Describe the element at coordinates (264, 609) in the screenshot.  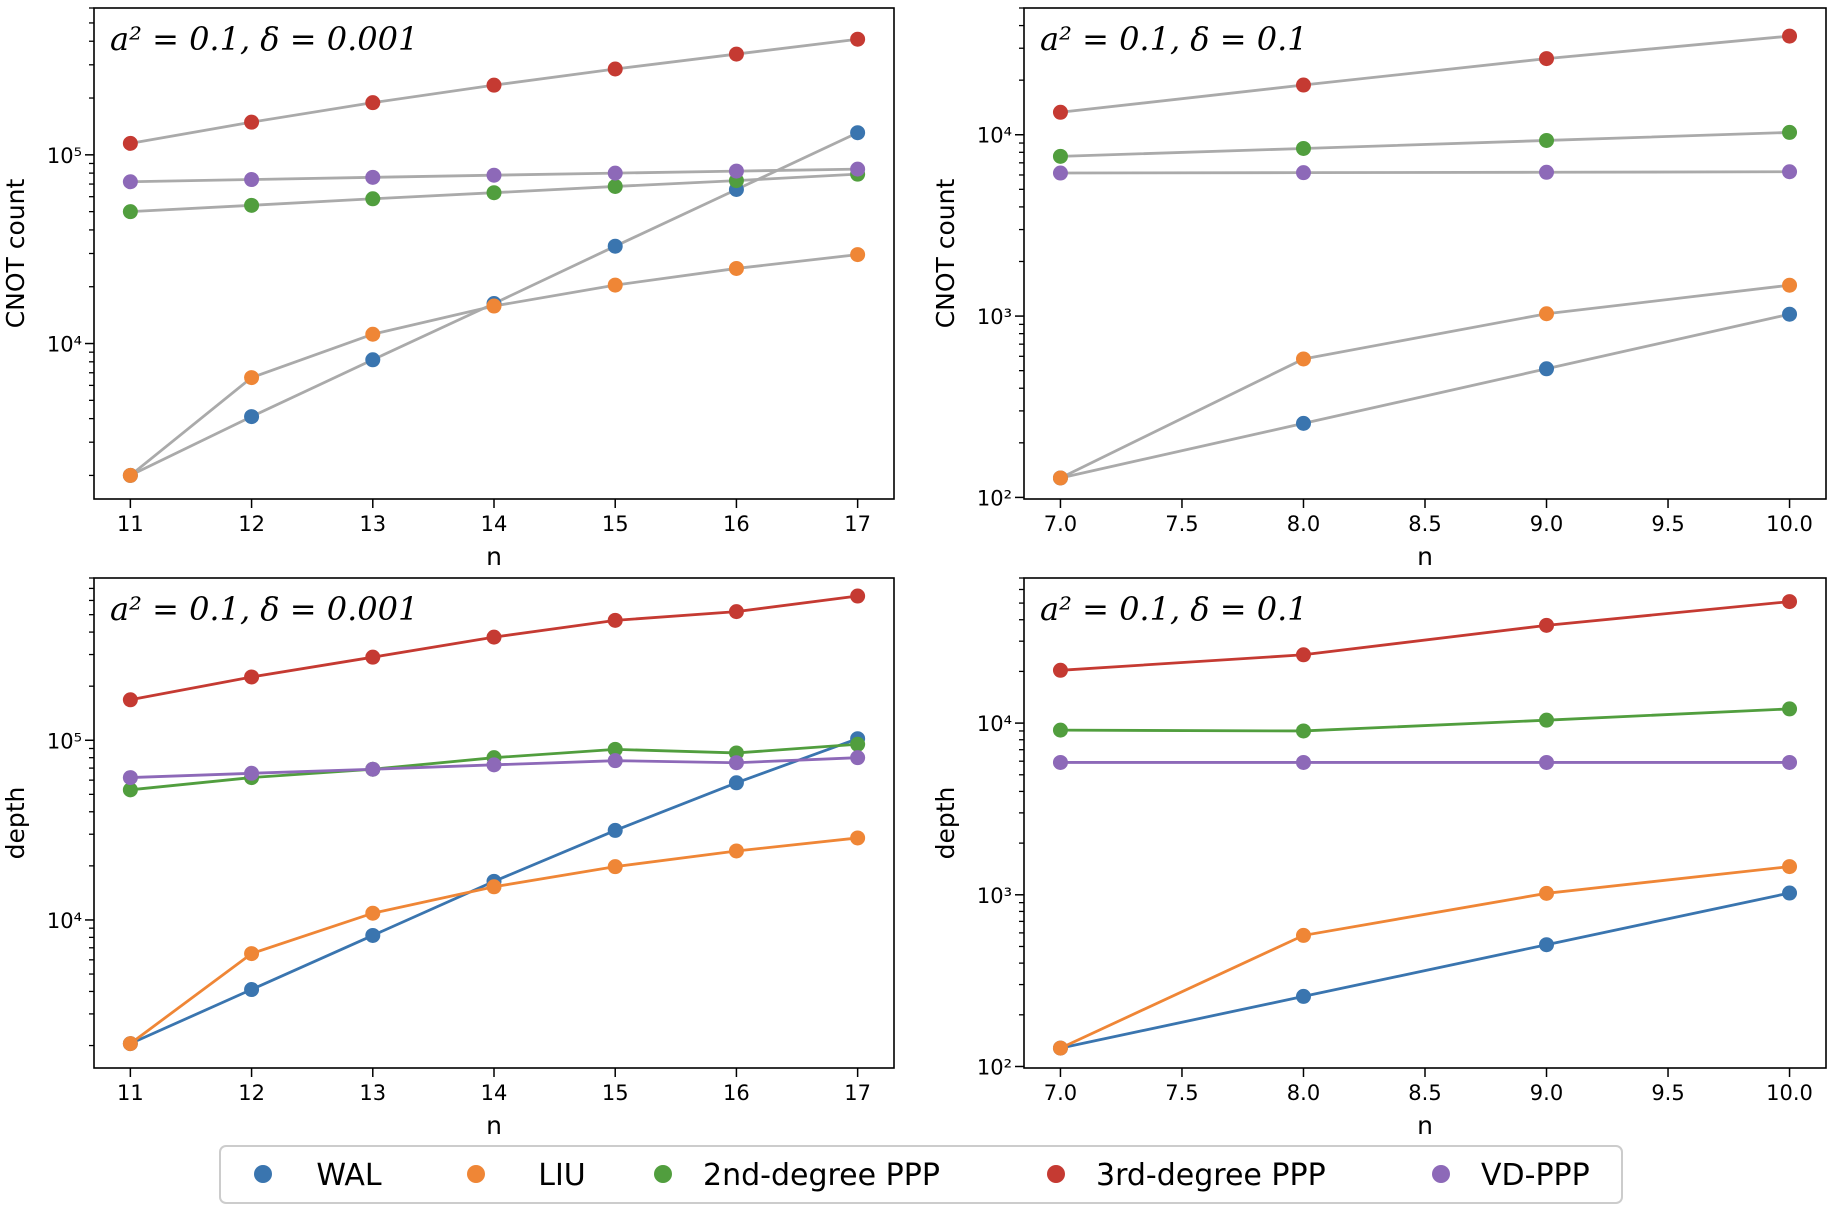
I see `panel-title: a² = 0.1, δ = 0.001` at that location.